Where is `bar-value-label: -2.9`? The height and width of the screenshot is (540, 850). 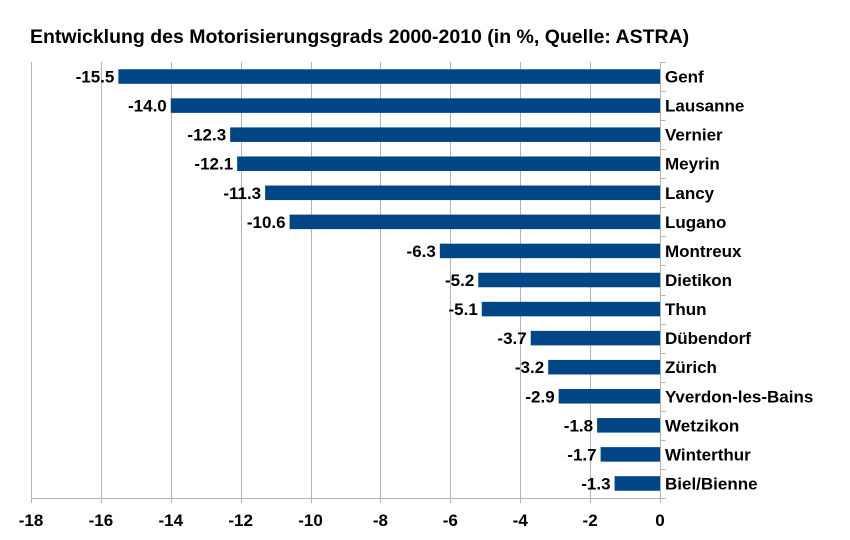 bar-value-label: -2.9 is located at coordinates (539, 396).